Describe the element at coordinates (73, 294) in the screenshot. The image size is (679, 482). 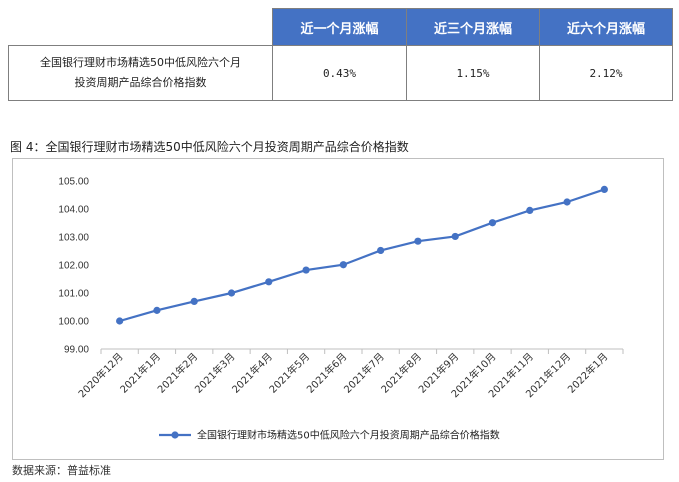
I see `y-tick-label: 101.00` at that location.